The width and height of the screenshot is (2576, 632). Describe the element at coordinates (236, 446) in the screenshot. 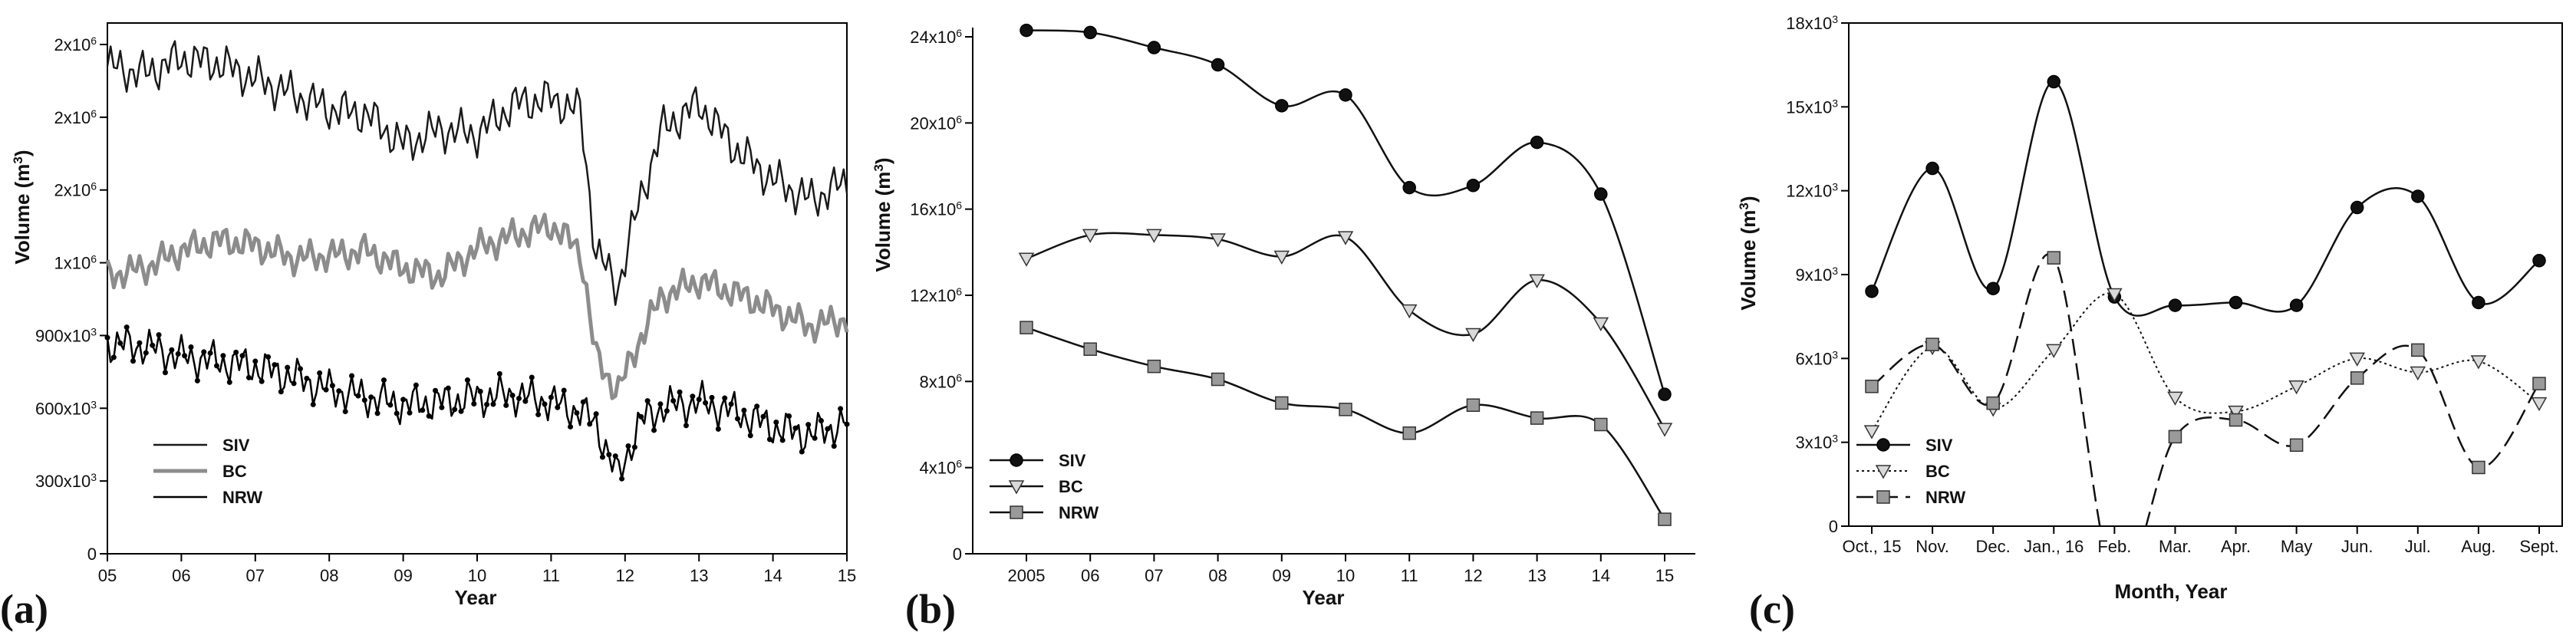

I see `chart-a-legend-label: SIV` at that location.